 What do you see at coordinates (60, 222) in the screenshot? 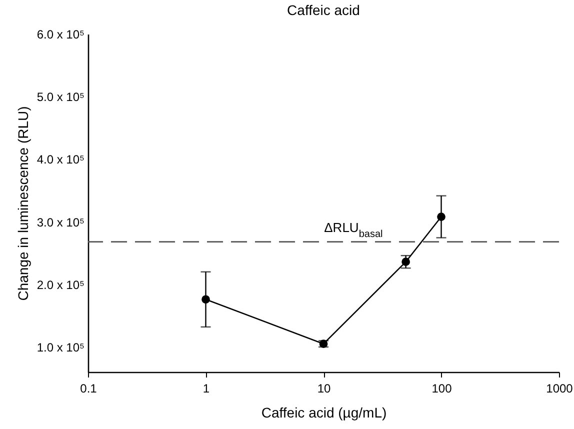
I see `y-tick-label: 3.0 x 10⁵` at bounding box center [60, 222].